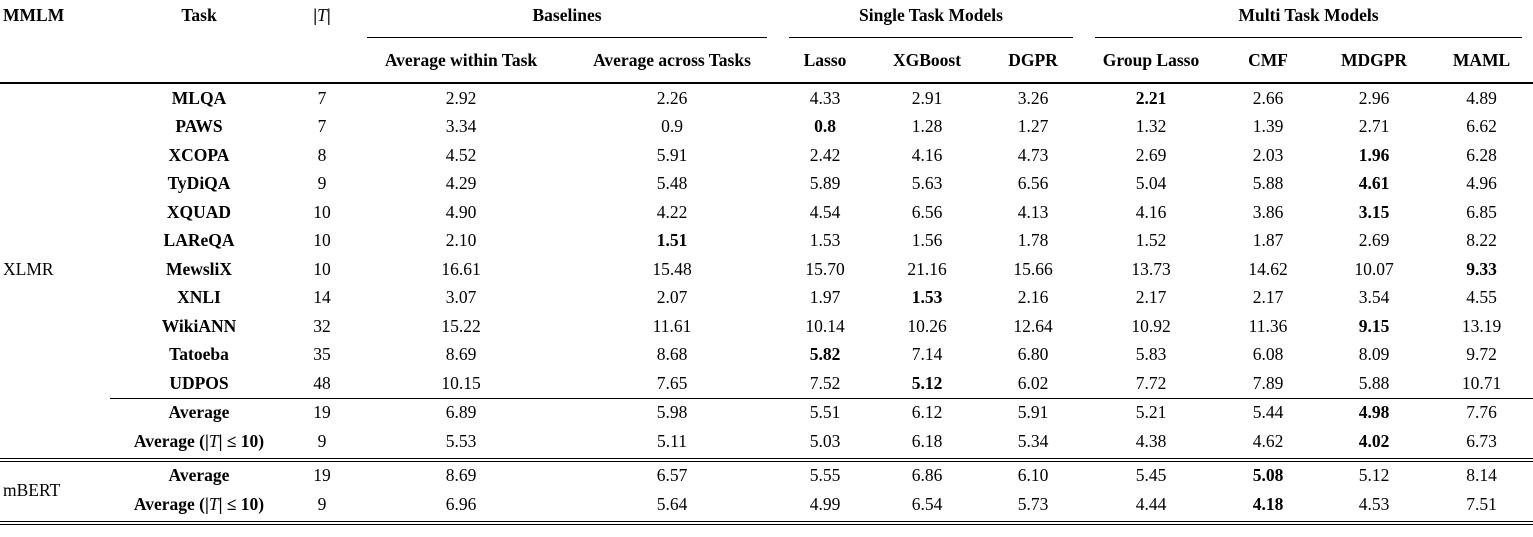  I want to click on value-cell: 1.97, so click(825, 297).